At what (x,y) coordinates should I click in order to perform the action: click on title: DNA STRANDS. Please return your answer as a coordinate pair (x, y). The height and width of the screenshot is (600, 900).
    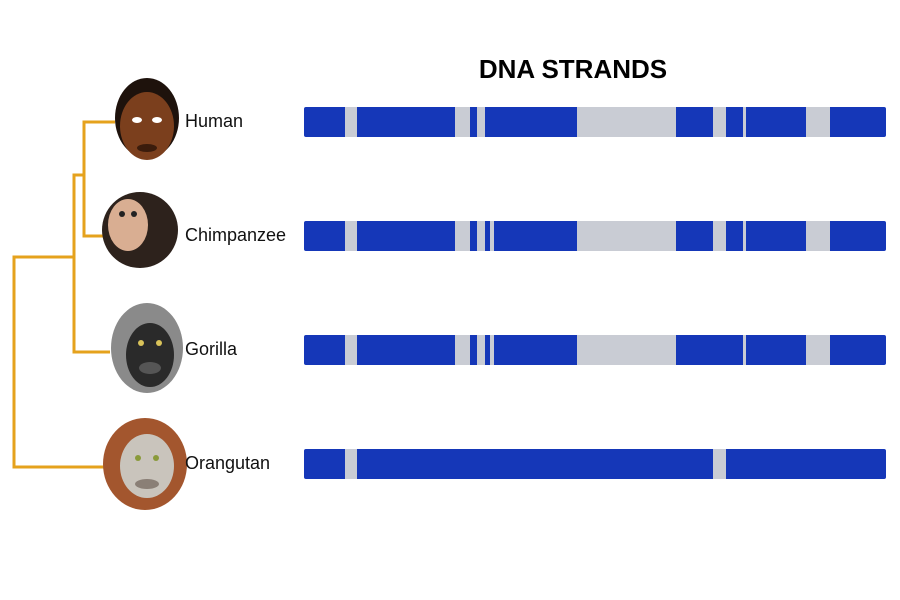
    Looking at the image, I should click on (573, 69).